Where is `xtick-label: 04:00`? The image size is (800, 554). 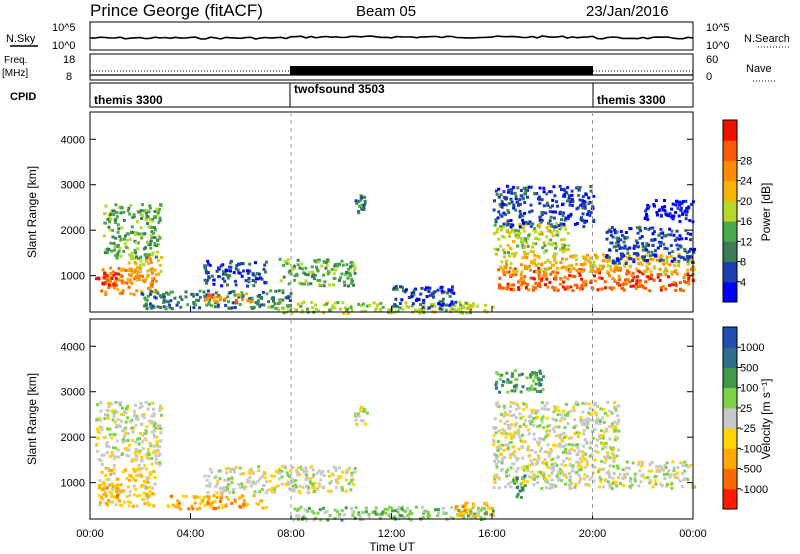
xtick-label: 04:00 is located at coordinates (191, 534).